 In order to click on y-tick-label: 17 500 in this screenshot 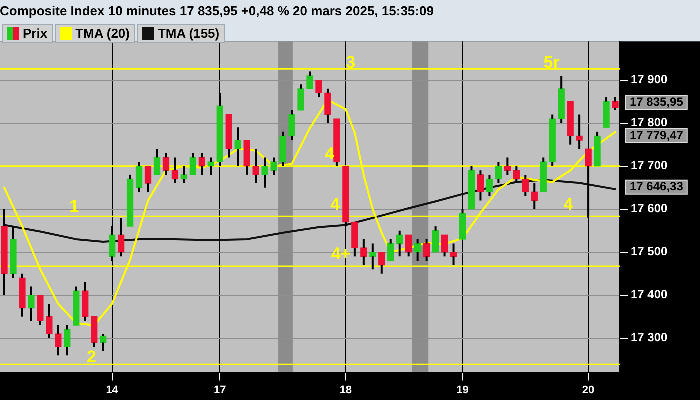, I will do `click(649, 251)`.